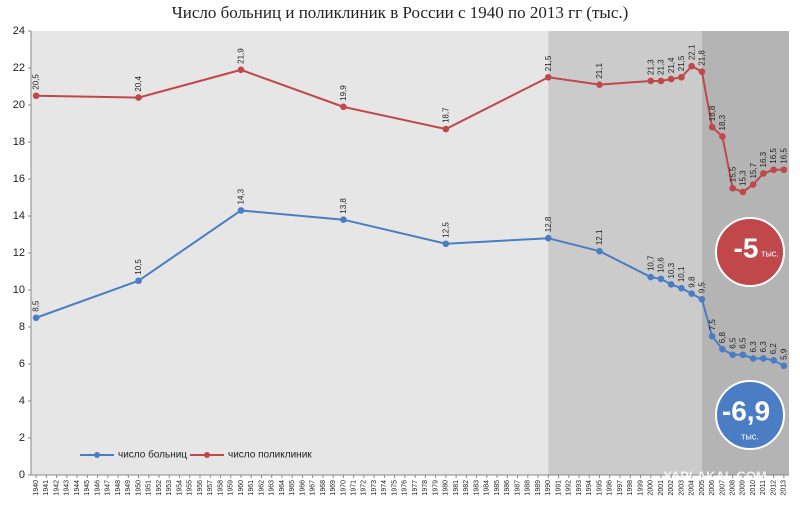 Image resolution: width=800 pixels, height=506 pixels. I want to click on data-label: 10,1, so click(681, 274).